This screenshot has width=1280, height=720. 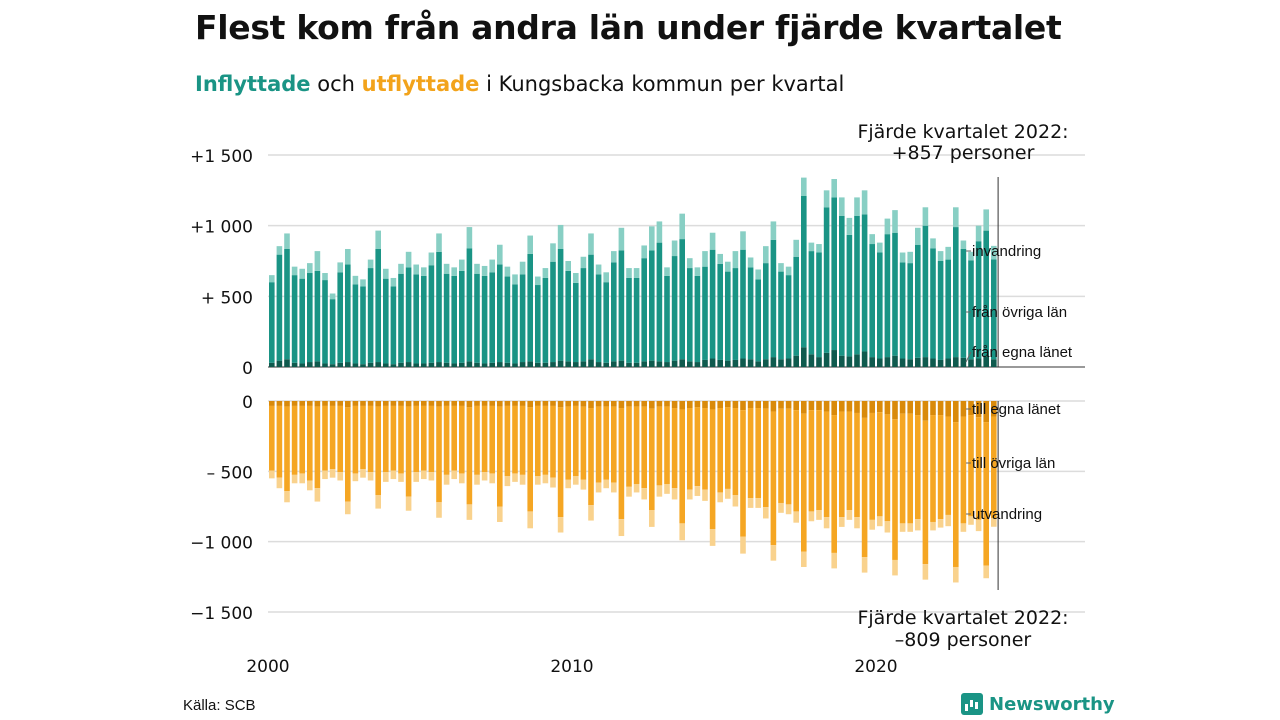 What do you see at coordinates (221, 228) in the screenshot?
I see `y-tick-label: +1 000` at bounding box center [221, 228].